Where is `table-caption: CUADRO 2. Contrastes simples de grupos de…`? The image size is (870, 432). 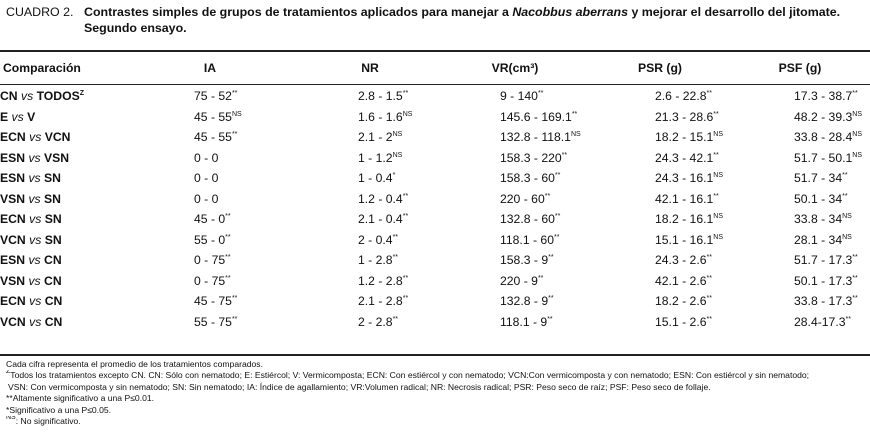 table-caption: CUADRO 2. Contrastes simples de grupos de… is located at coordinates (435, 20).